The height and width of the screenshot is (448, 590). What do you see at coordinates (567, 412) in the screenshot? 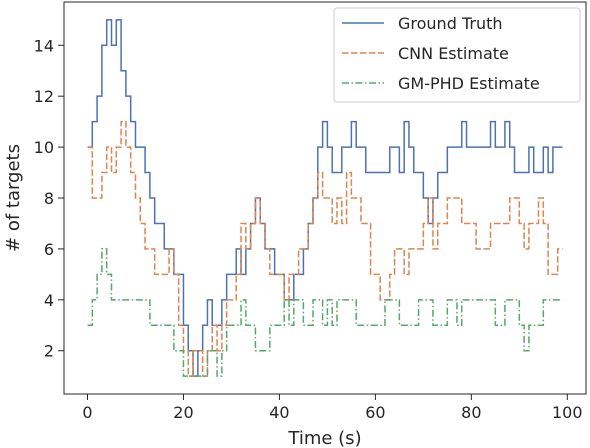
I see `x-tick-label: 100` at bounding box center [567, 412].